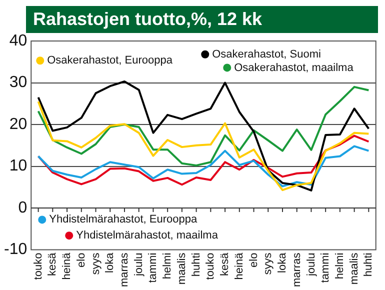  What do you see at coordinates (16, 249) in the screenshot?
I see `y-tick-label: -10` at bounding box center [16, 249].